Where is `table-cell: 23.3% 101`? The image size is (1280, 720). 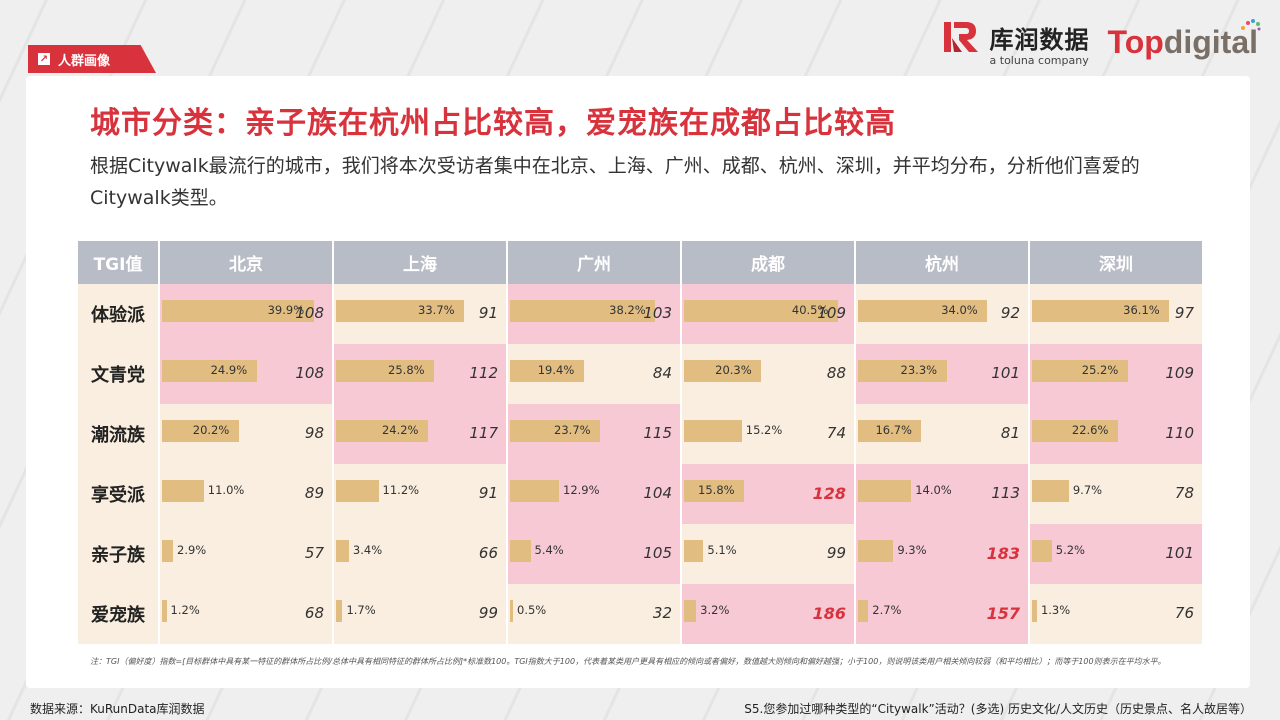
table-cell: 23.3% 101 is located at coordinates (941, 374).